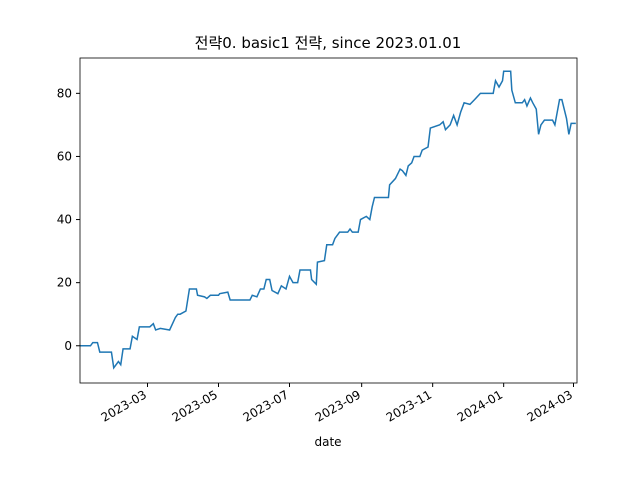 The width and height of the screenshot is (640, 480). I want to click on x-tick-label: 2024-01, so click(480, 405).